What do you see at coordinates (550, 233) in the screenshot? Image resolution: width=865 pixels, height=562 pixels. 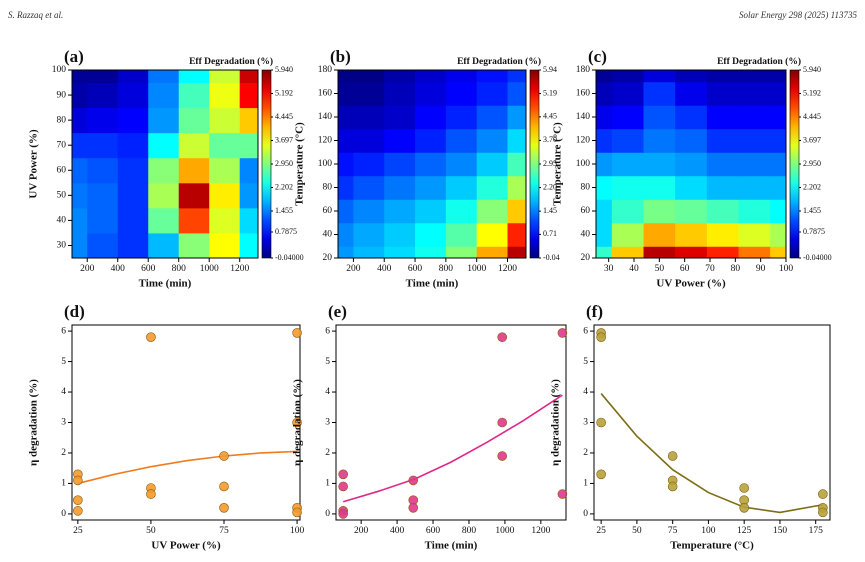 I see `colorbar-tick-label: 0.71` at bounding box center [550, 233].